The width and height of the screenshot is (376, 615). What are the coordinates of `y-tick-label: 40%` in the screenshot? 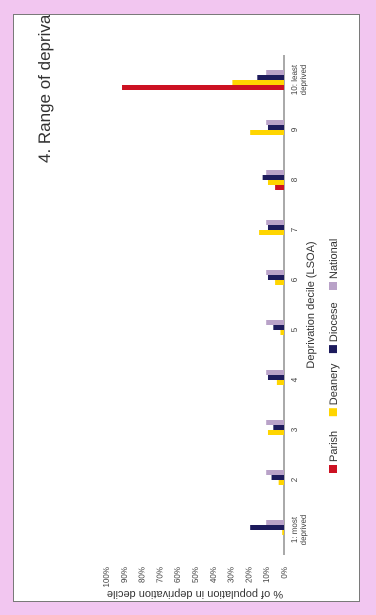 It's located at (213, 575).